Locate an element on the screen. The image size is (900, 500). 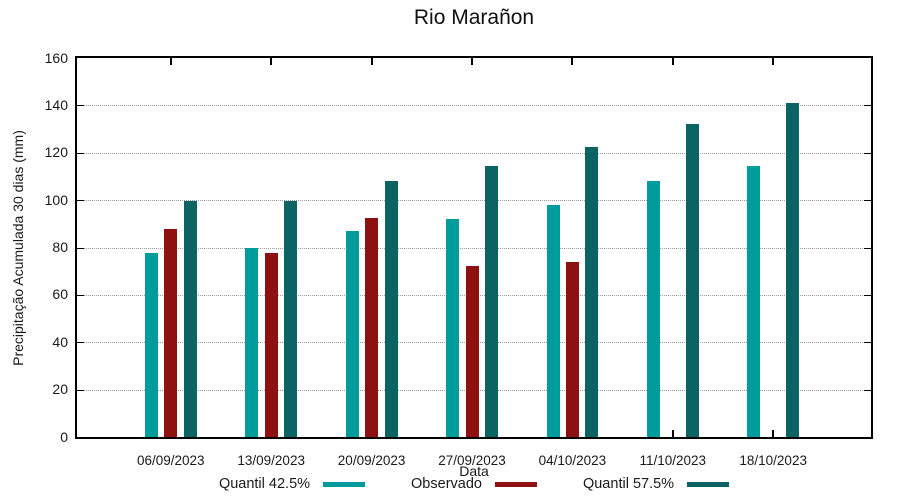
legend-label-1: Quantil 42.5% is located at coordinates (264, 484).